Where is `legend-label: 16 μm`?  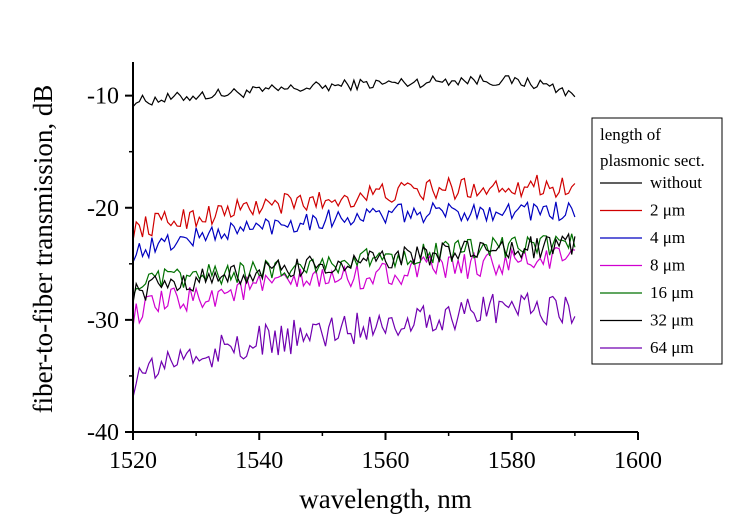 legend-label: 16 μm is located at coordinates (672, 292).